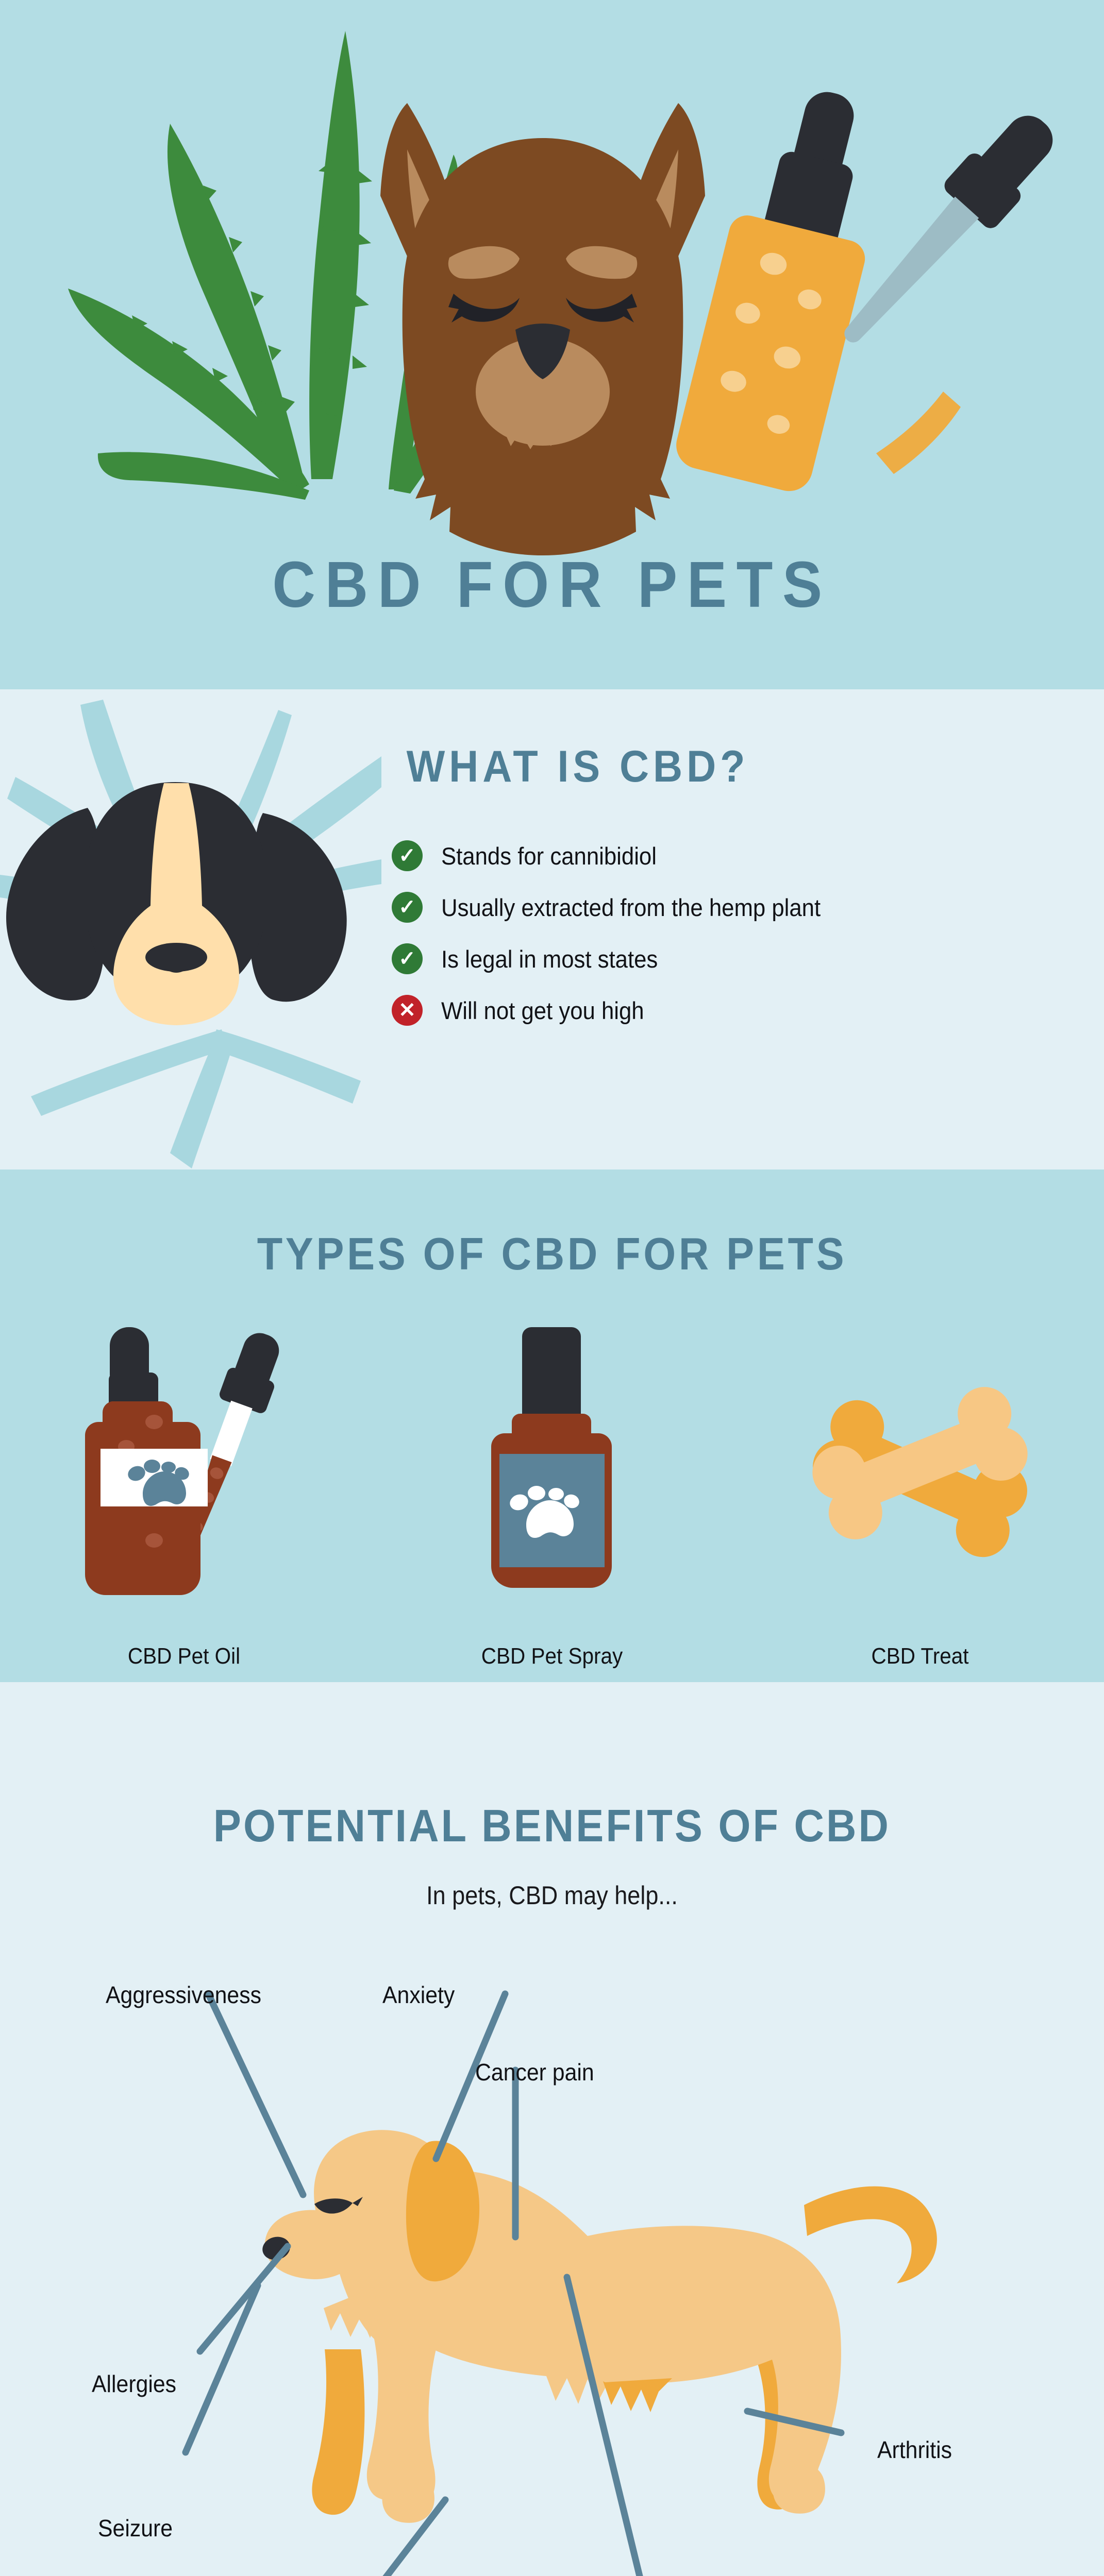 The width and height of the screenshot is (1104, 2576). I want to click on benefit-label-cancer-pain: Cancer pain, so click(534, 2072).